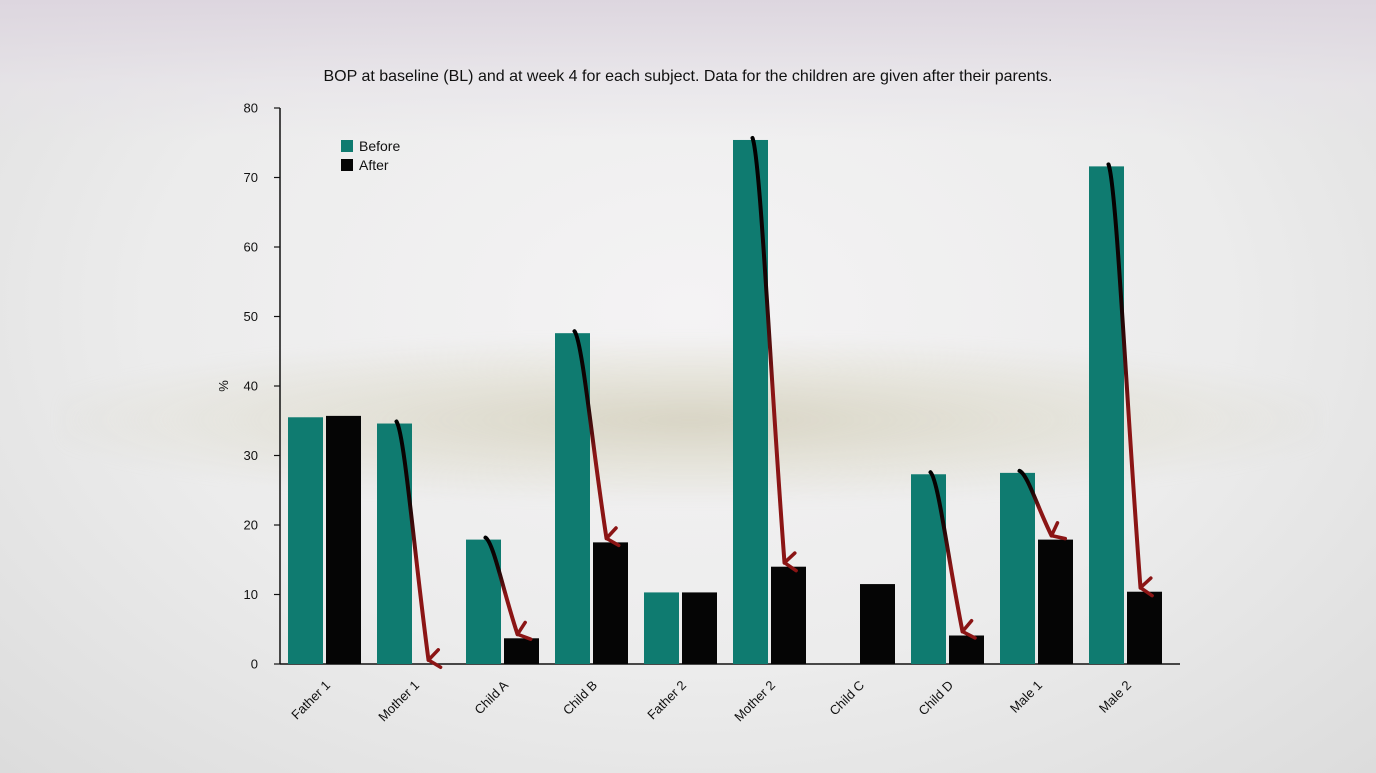  What do you see at coordinates (935, 698) in the screenshot?
I see `x-tick-label: Child D` at bounding box center [935, 698].